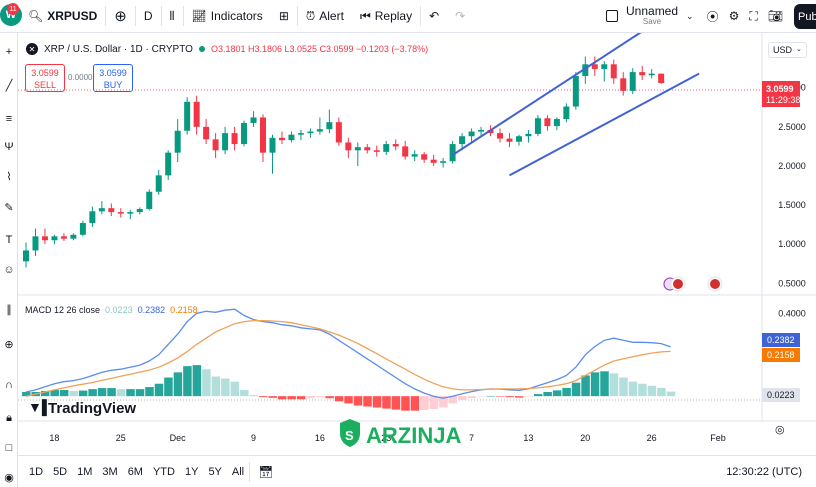 The image size is (816, 487). Describe the element at coordinates (764, 471) in the screenshot. I see `utc-clock: 12:30:22 (UTC)` at that location.